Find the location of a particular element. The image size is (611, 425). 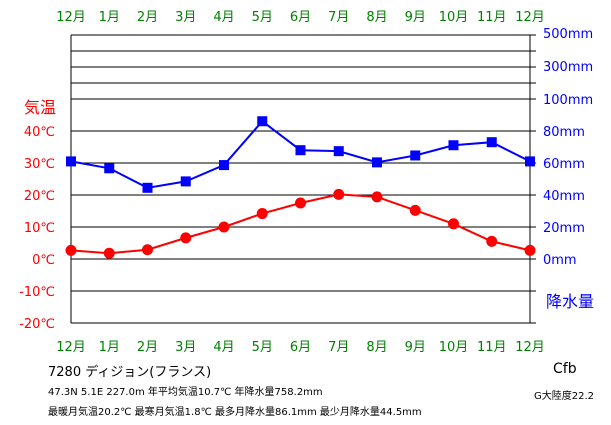

climate-classification: Cfb is located at coordinates (565, 369).